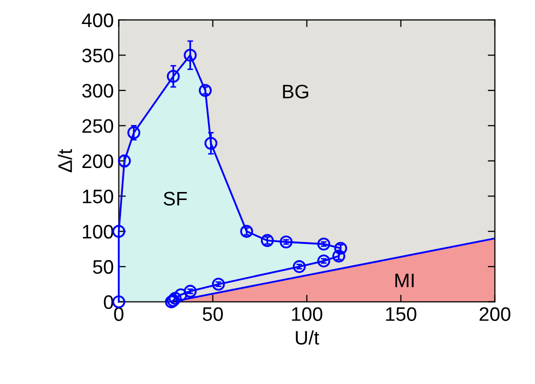 The image size is (535, 384). What do you see at coordinates (175, 199) in the screenshot?
I see `annotation: SF` at bounding box center [175, 199].